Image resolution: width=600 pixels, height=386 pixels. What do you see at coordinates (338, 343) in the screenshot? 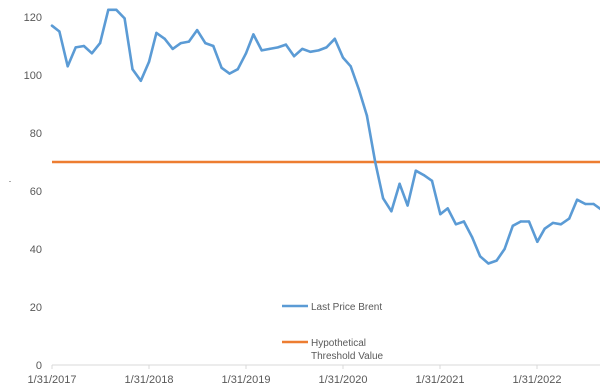
I see `legend-label-threshold: Hypothetical` at bounding box center [338, 343].